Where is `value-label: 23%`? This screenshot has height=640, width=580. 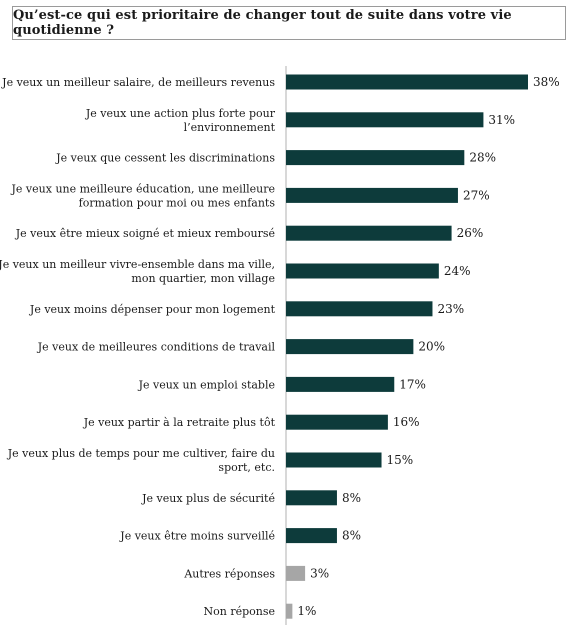
value-label: 23% is located at coordinates (450, 309).